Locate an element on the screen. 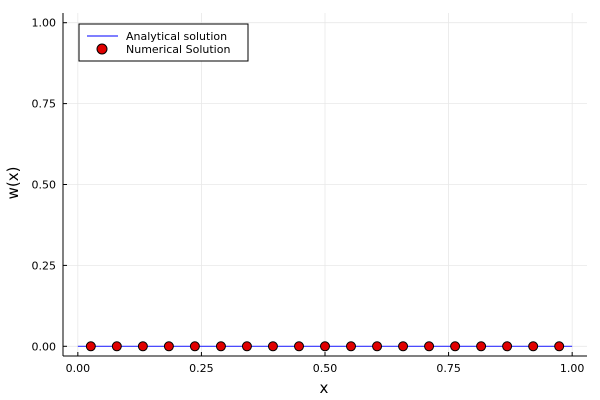  legend: Analytical solution Numerical Solution is located at coordinates (163, 42).